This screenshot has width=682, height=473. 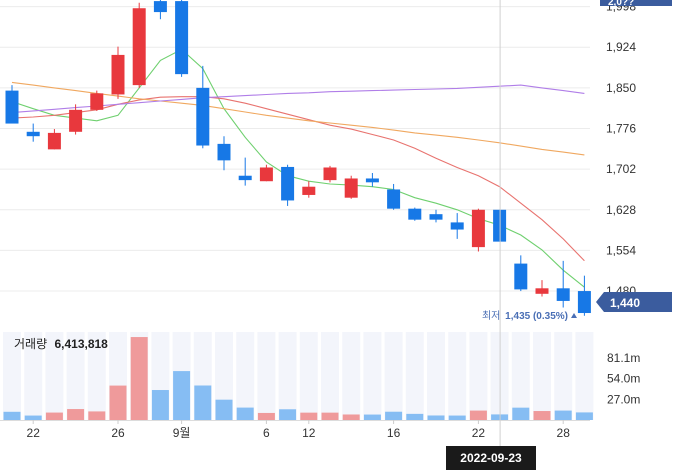 What do you see at coordinates (623, 399) in the screenshot?
I see `volume-tick-label: 27.0m` at bounding box center [623, 399].